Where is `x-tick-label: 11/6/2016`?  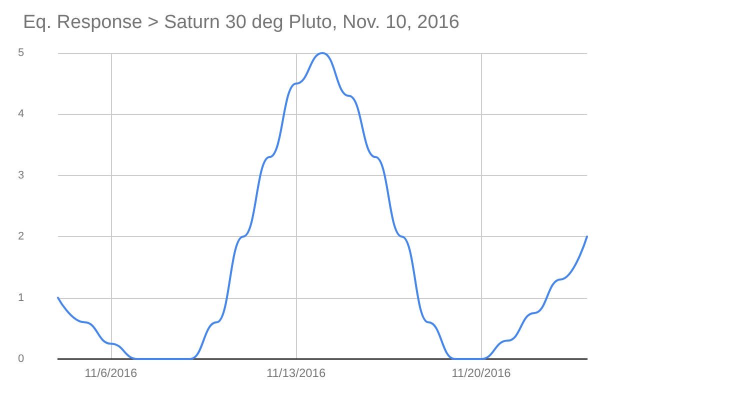
x-tick-label: 11/6/2016 is located at coordinates (111, 373).